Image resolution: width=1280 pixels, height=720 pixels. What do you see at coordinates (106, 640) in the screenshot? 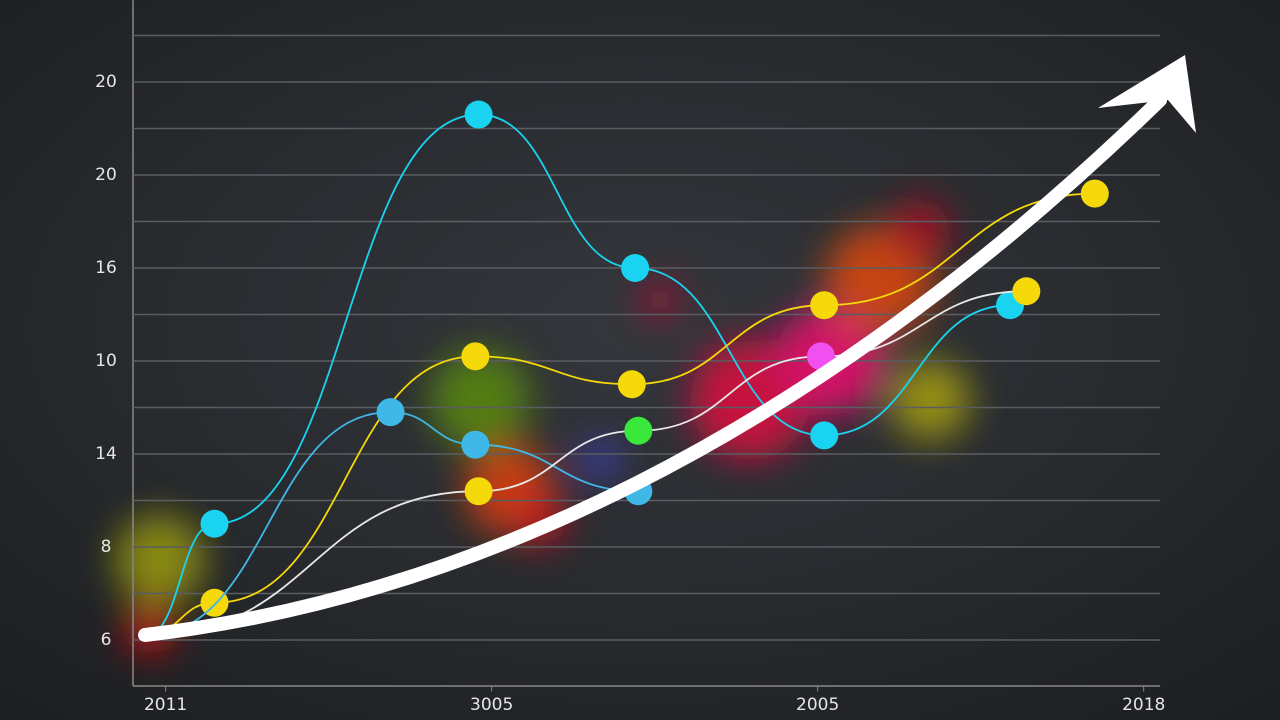
I see `y-tick-label: 6` at bounding box center [106, 640].